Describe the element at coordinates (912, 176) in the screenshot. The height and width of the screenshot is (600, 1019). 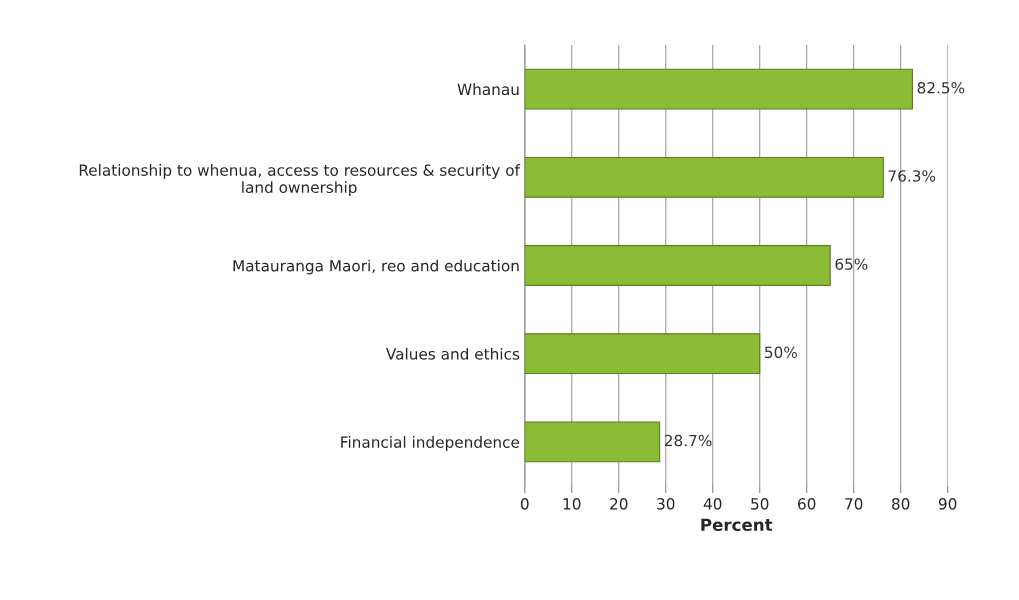
I see `data-label: 76.3%` at that location.